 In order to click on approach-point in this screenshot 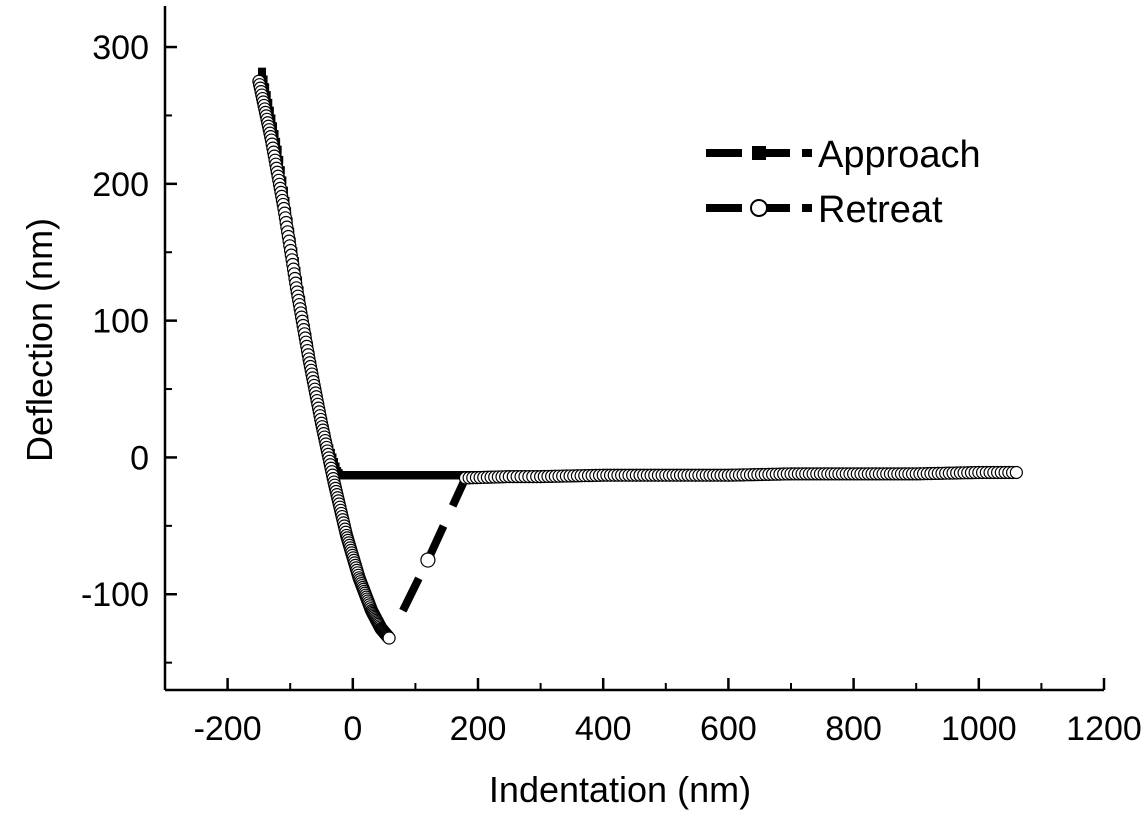, I will do `click(262, 71)`.